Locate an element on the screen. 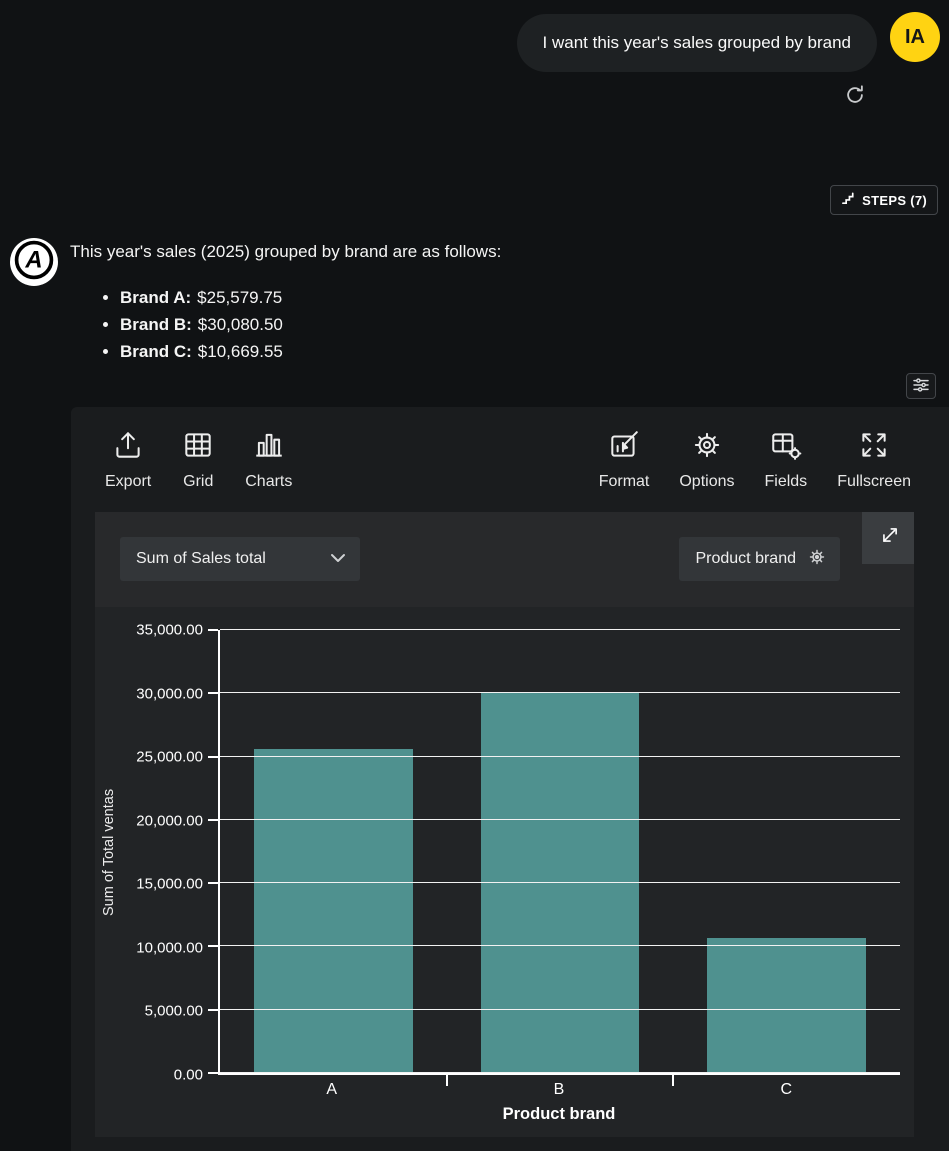 The height and width of the screenshot is (1151, 949). toolbar-left-group: Export Grid is located at coordinates (198, 459).